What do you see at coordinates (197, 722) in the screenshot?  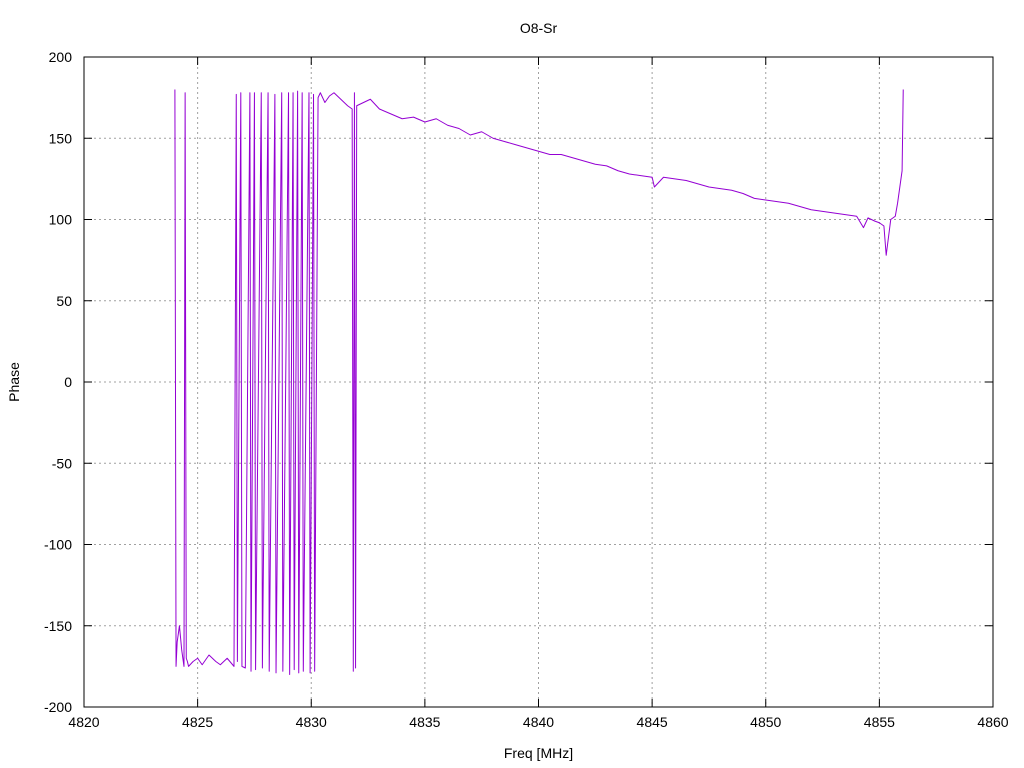 I see `x-tick-label: 4825` at bounding box center [197, 722].